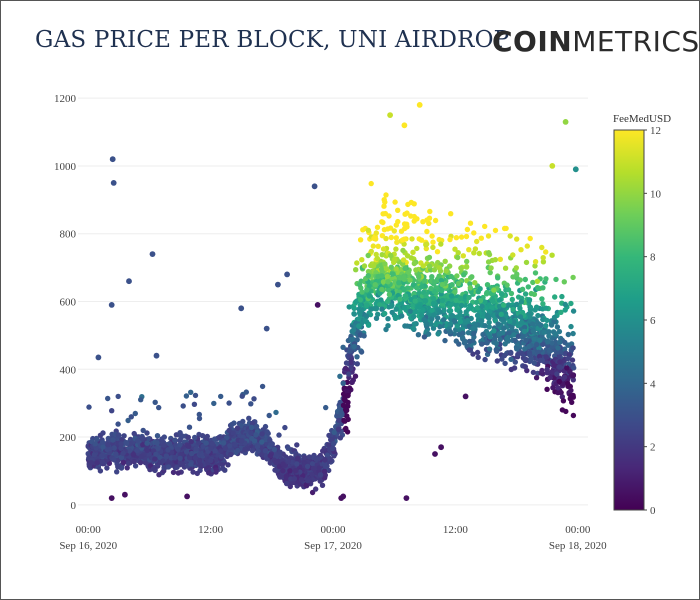  I want to click on y-tick-label: 1000, so click(65, 167).